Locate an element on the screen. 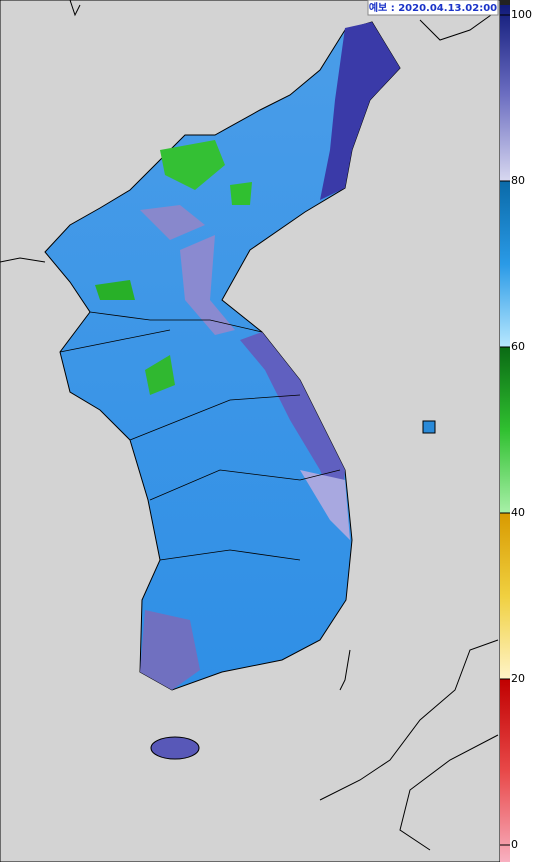 This screenshot has height=862, width=536. tick-label: 20 is located at coordinates (518, 678).